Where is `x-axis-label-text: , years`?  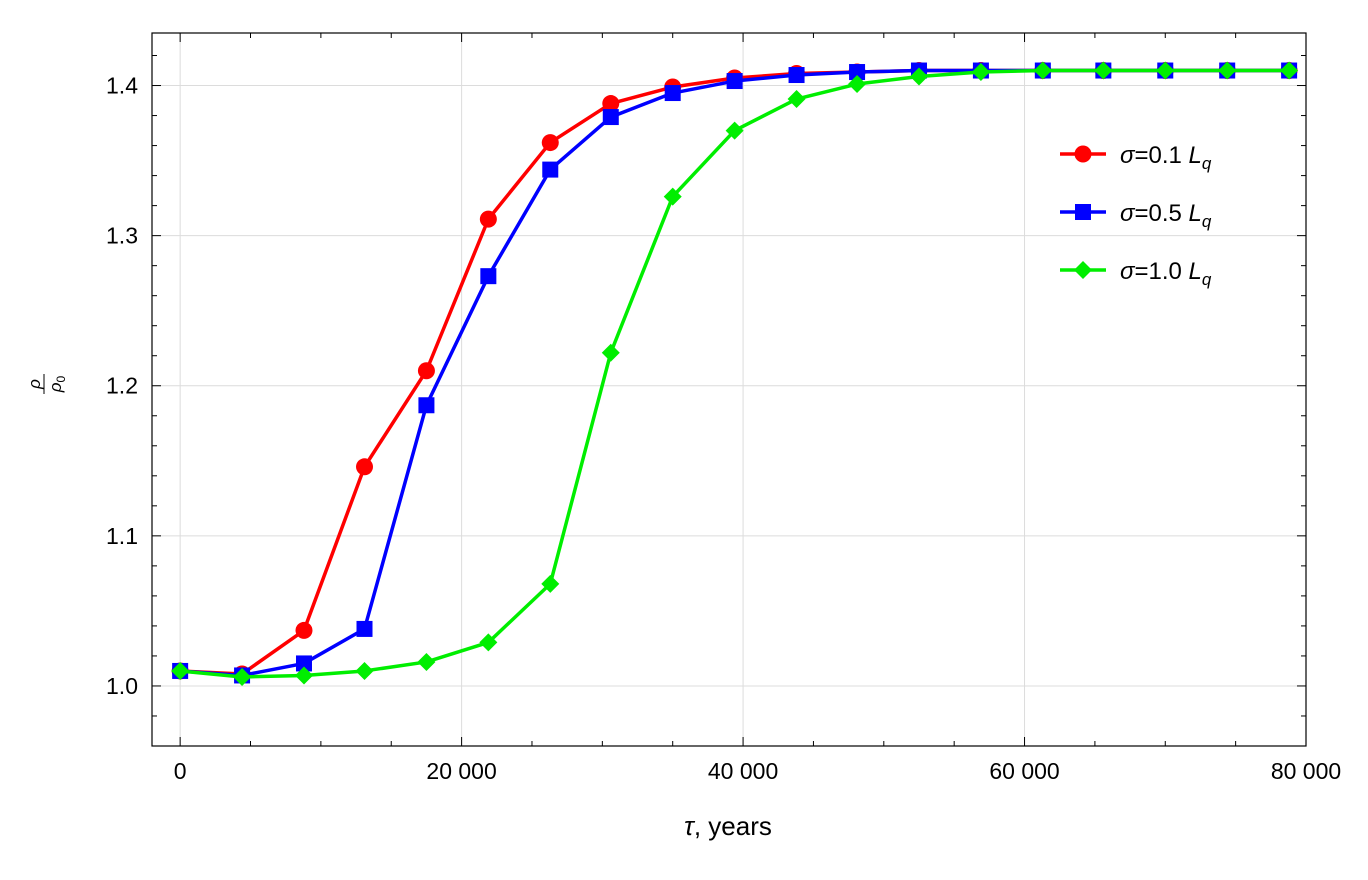 x-axis-label-text: , years is located at coordinates (733, 826).